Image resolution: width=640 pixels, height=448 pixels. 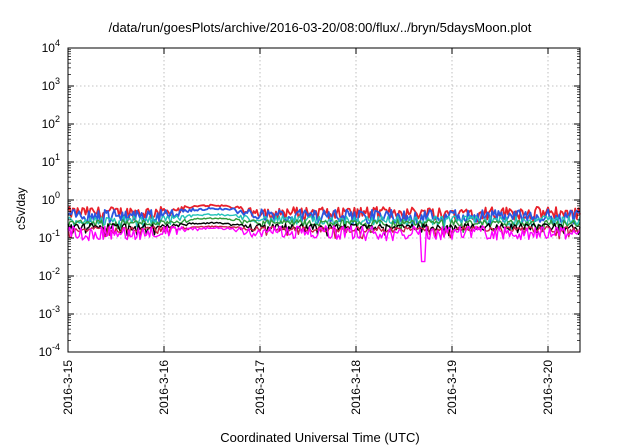 I want to click on y-tick-label: 10³, so click(x=51, y=84).